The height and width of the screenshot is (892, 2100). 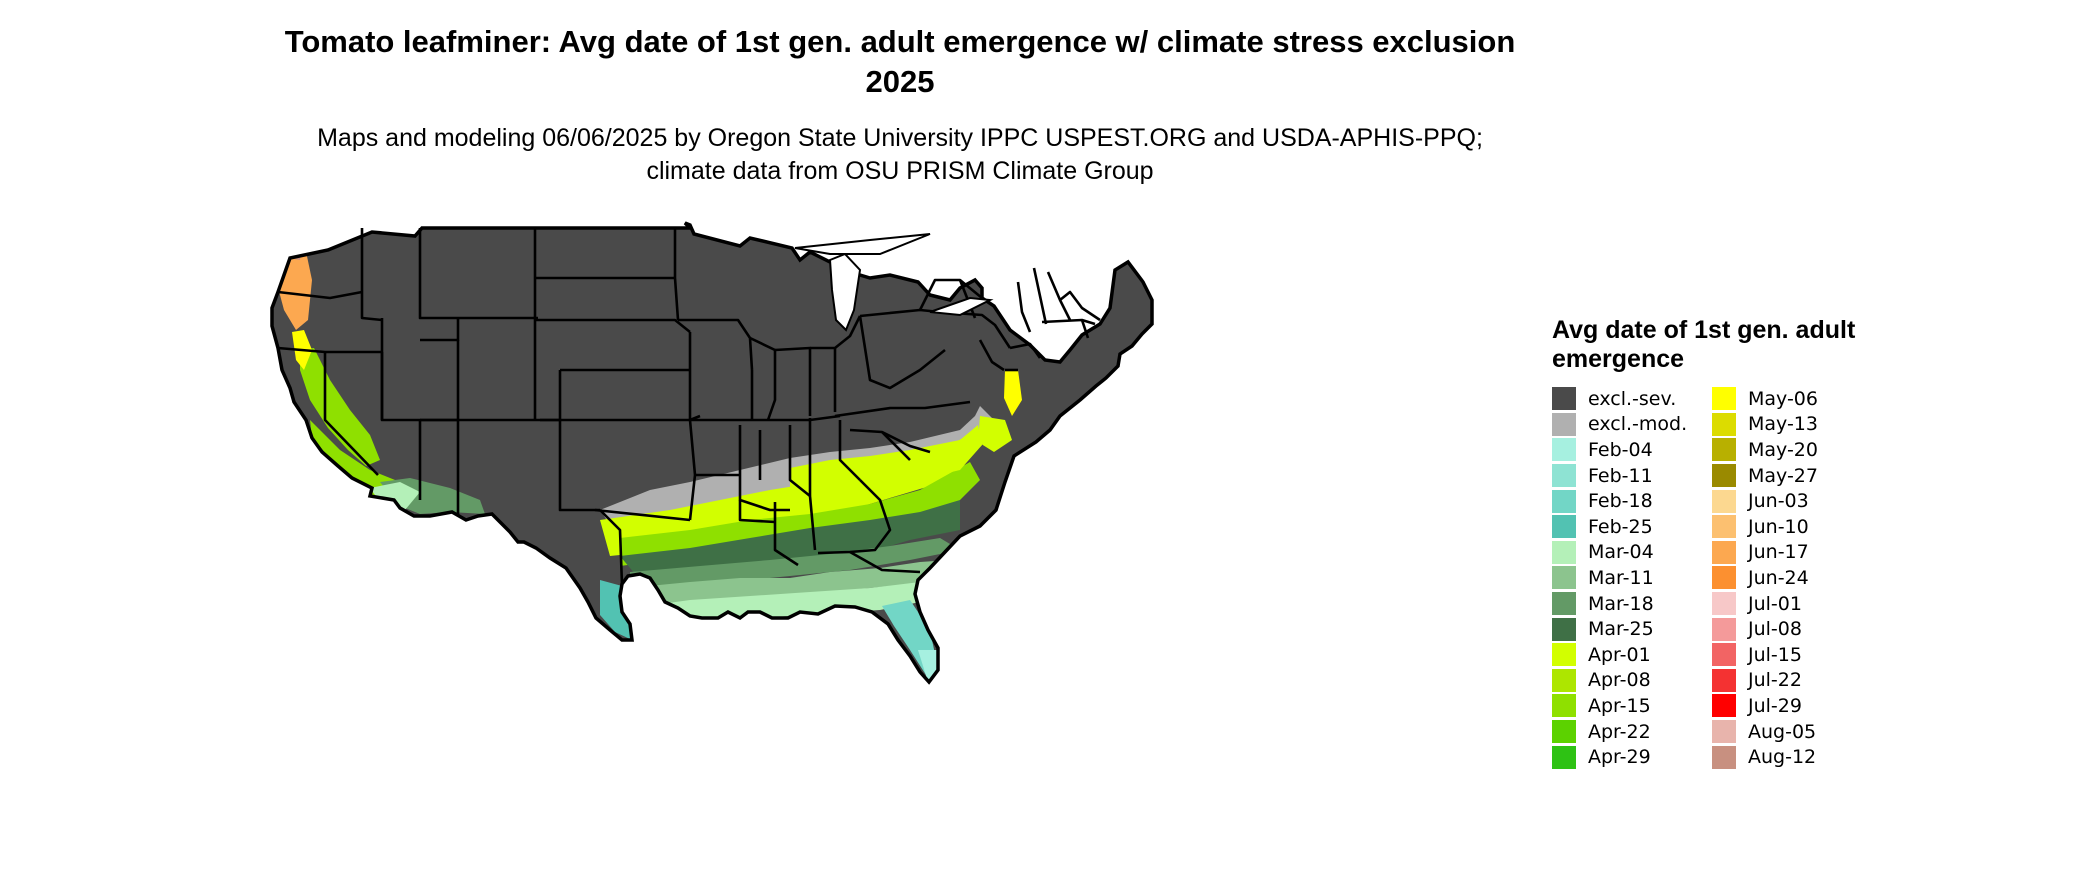 What do you see at coordinates (1783, 424) in the screenshot?
I see `legend-label: May-13` at bounding box center [1783, 424].